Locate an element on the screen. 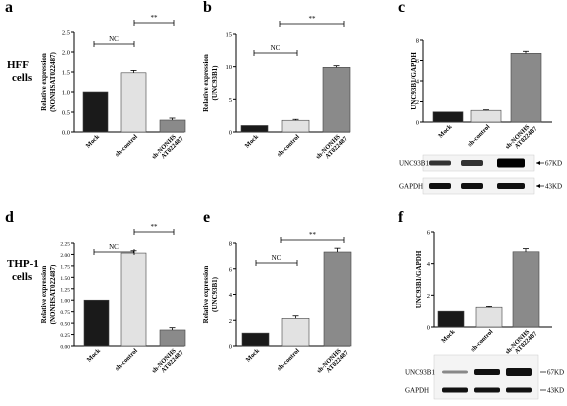  panel-letter: b is located at coordinates (207, 8).